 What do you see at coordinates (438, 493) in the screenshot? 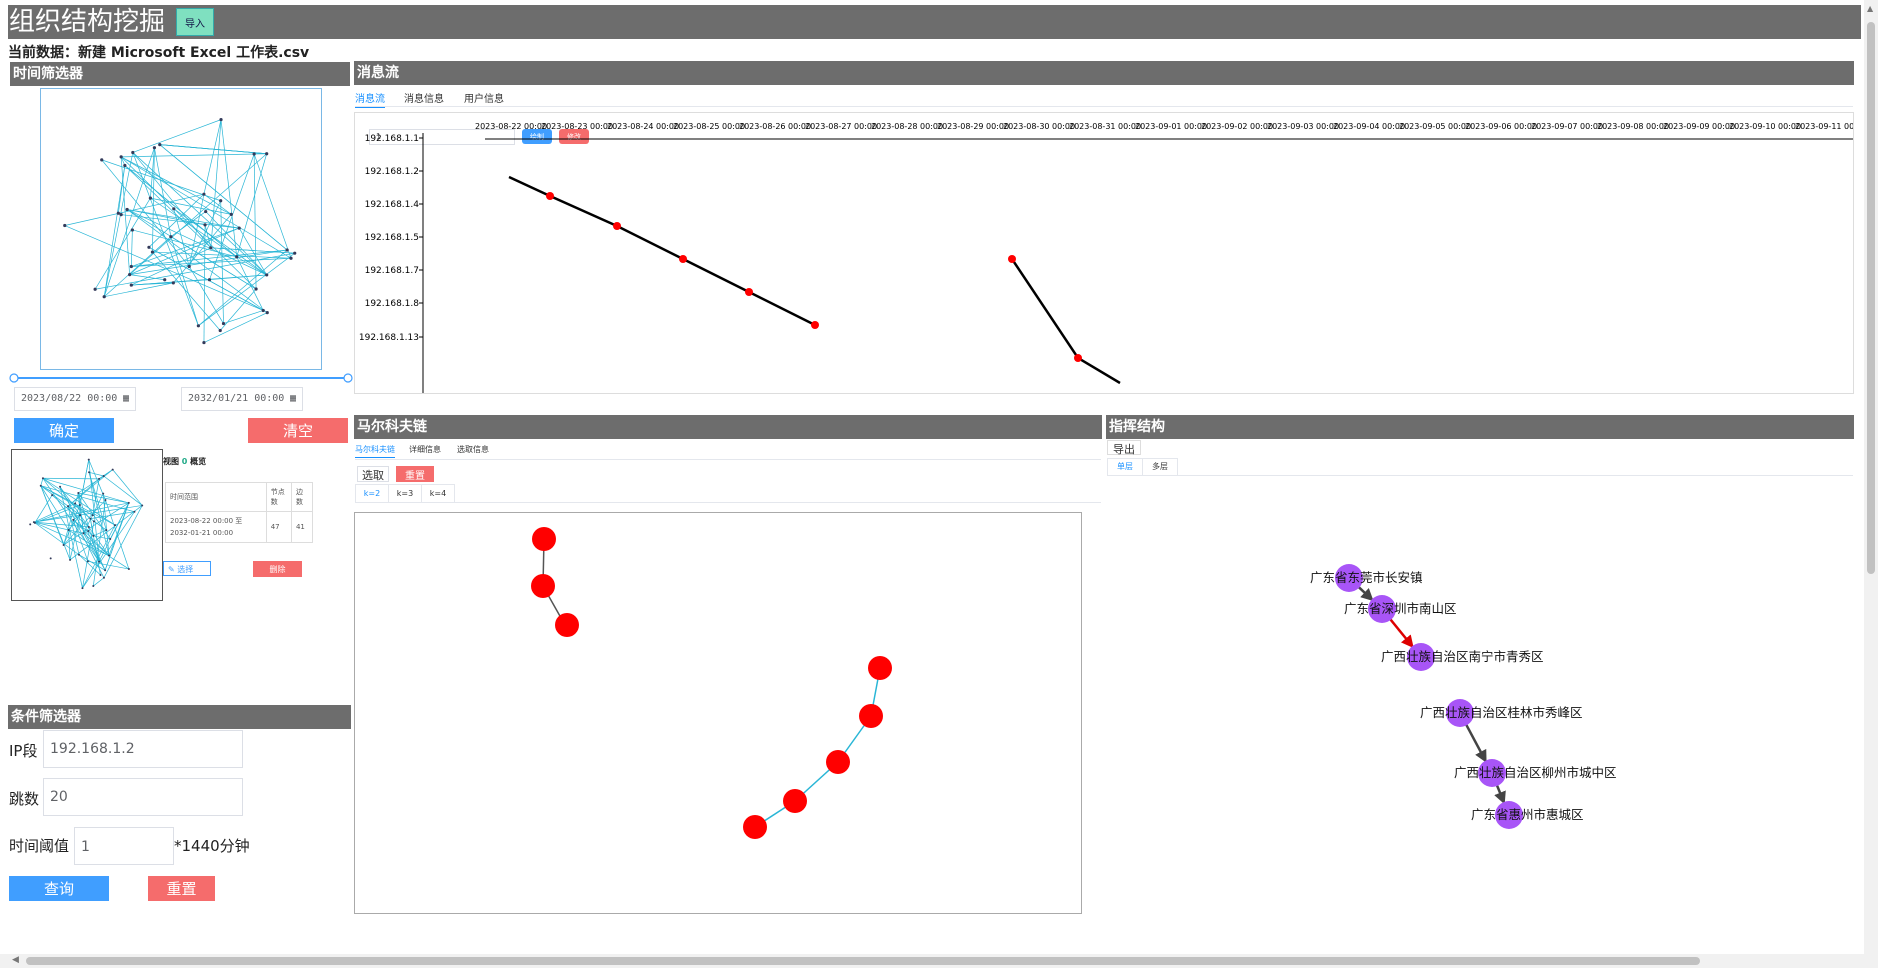
I see `tab-k4: k=4` at bounding box center [438, 493].